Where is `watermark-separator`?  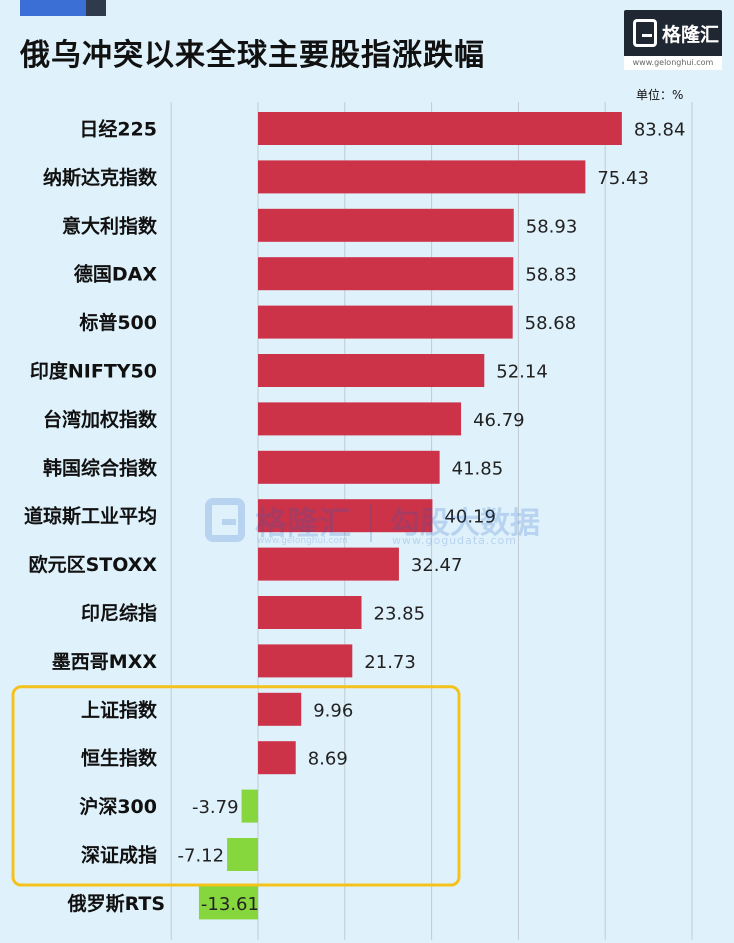 watermark-separator is located at coordinates (371, 523).